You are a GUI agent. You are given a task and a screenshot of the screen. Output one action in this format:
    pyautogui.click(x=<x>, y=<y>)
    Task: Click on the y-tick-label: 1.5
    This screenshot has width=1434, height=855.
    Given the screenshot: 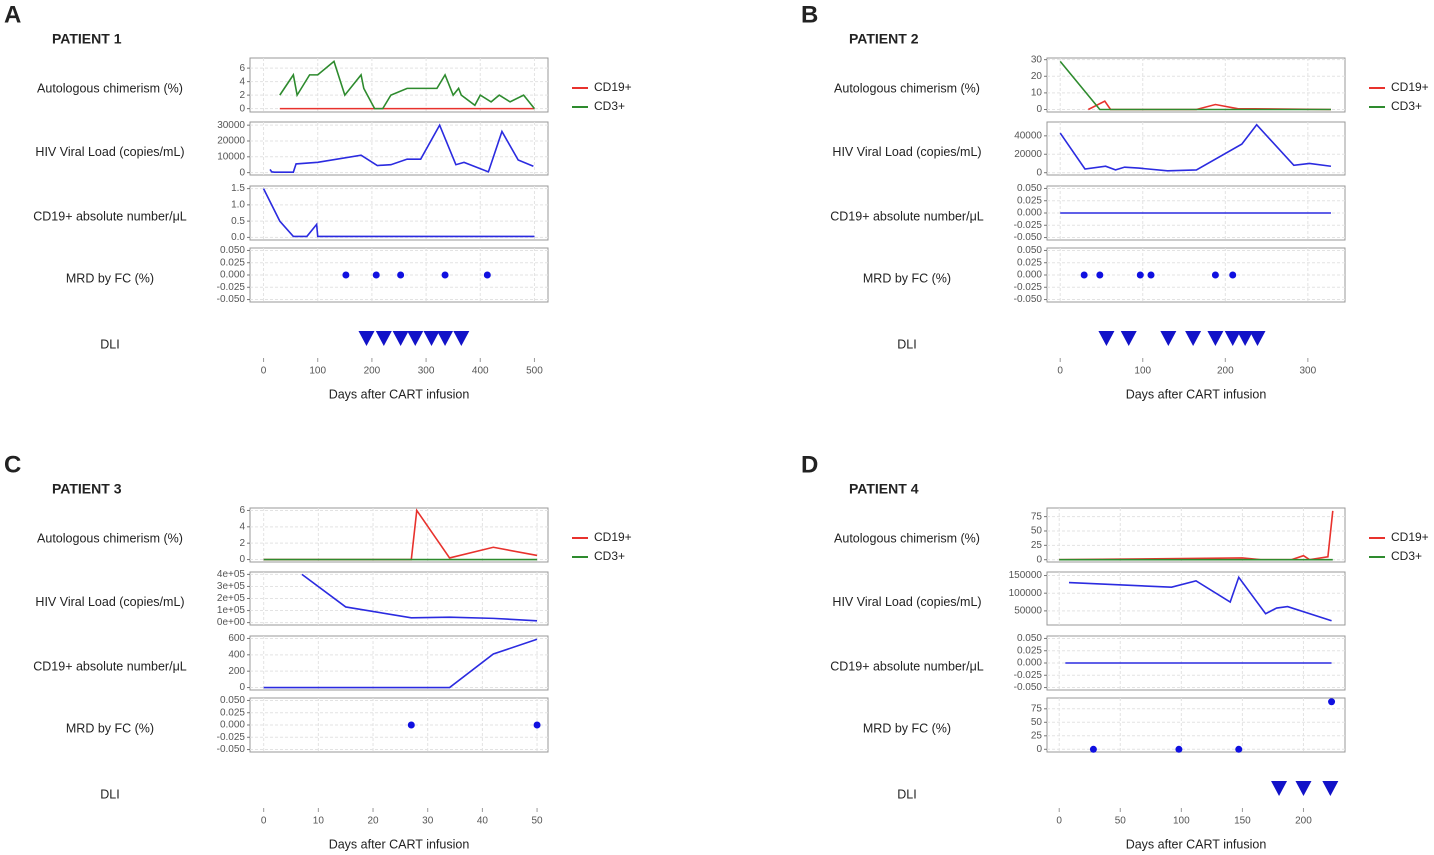 What is the action you would take?
    pyautogui.click(x=238, y=188)
    